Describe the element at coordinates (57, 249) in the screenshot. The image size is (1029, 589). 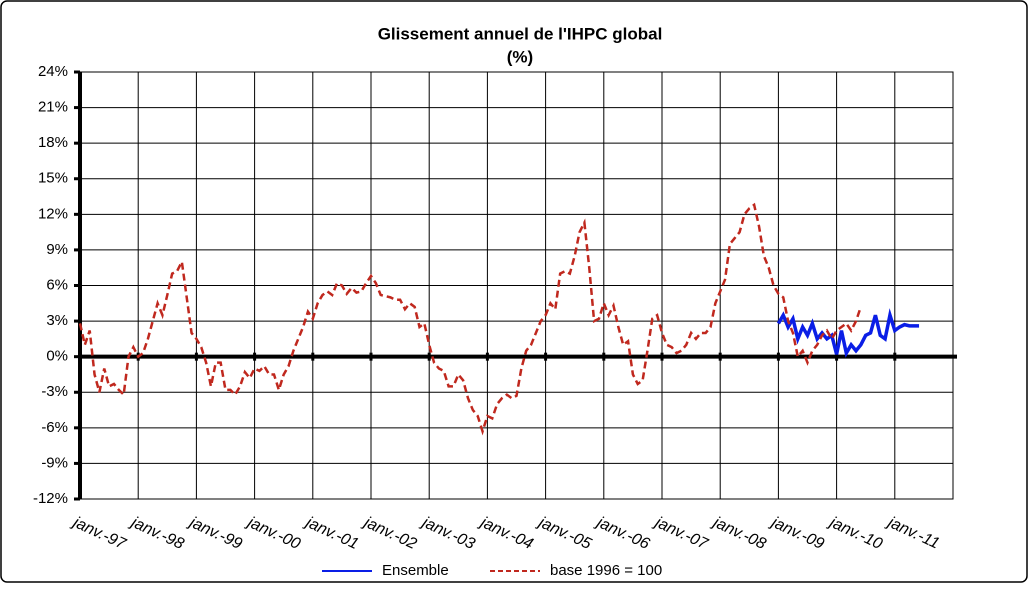
I see `y-tick-label: 9%` at that location.